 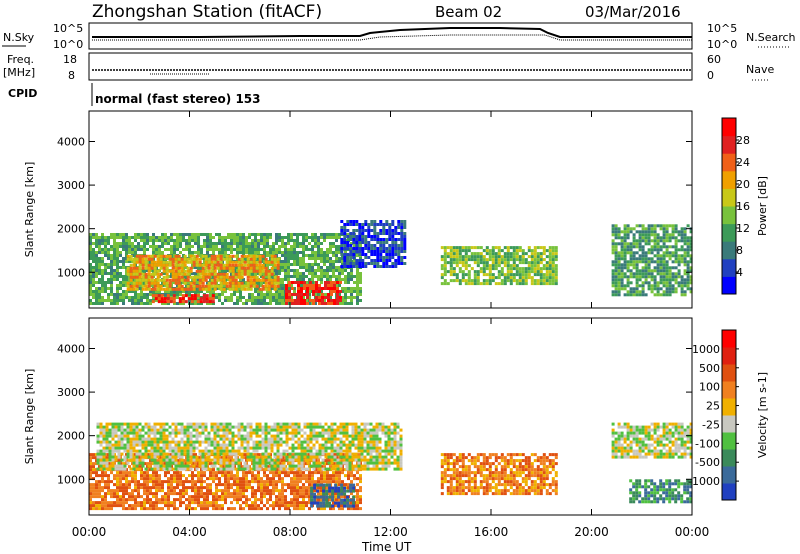 What do you see at coordinates (729, 144) in the screenshot?
I see `colorbar-segment` at bounding box center [729, 144].